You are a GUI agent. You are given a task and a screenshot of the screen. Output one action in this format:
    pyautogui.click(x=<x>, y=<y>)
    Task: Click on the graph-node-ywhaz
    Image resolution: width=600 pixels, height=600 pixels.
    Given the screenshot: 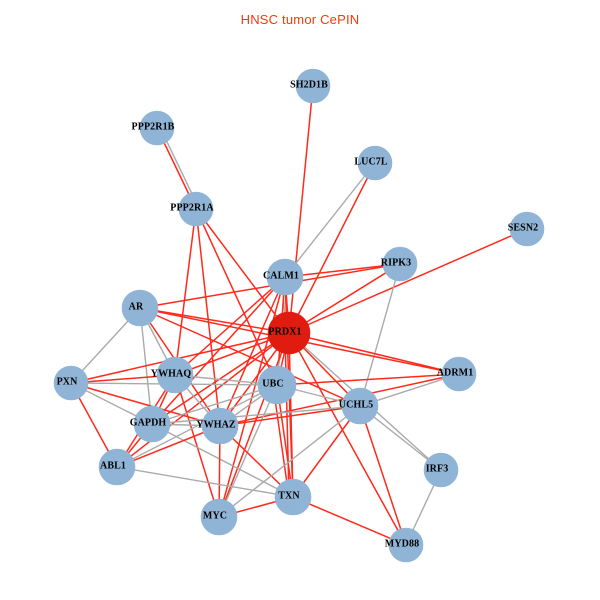 What is the action you would take?
    pyautogui.click(x=220, y=426)
    